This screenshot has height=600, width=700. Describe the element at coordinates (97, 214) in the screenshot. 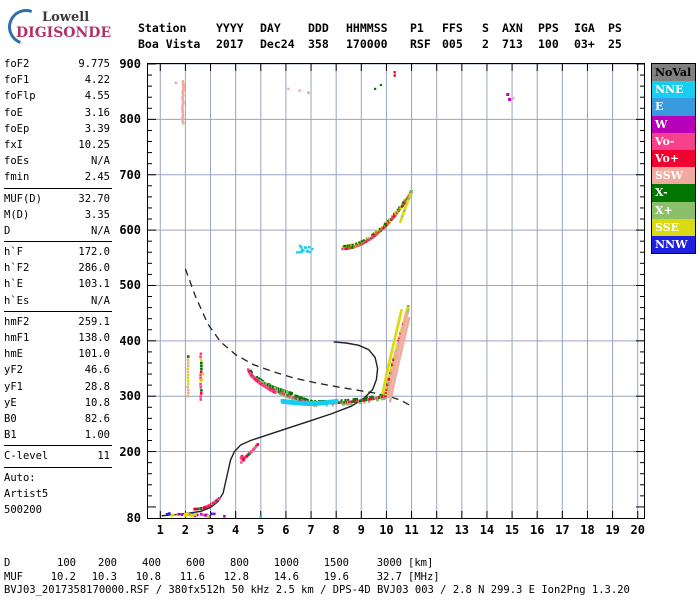

I see `param-value: 3.35` at that location.